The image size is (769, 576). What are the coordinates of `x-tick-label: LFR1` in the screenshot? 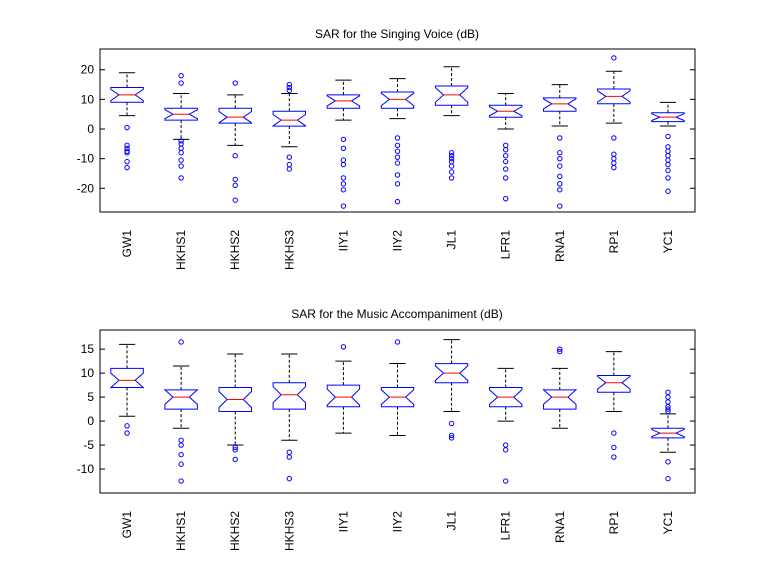 It's located at (506, 526).